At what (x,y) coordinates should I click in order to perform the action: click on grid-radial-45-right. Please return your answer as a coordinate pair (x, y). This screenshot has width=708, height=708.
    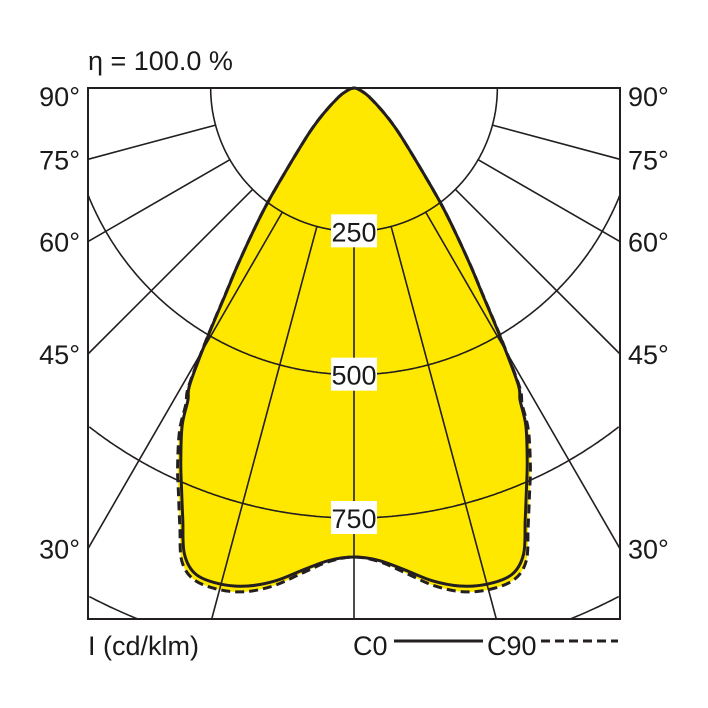
    Looking at the image, I should click on (537, 271).